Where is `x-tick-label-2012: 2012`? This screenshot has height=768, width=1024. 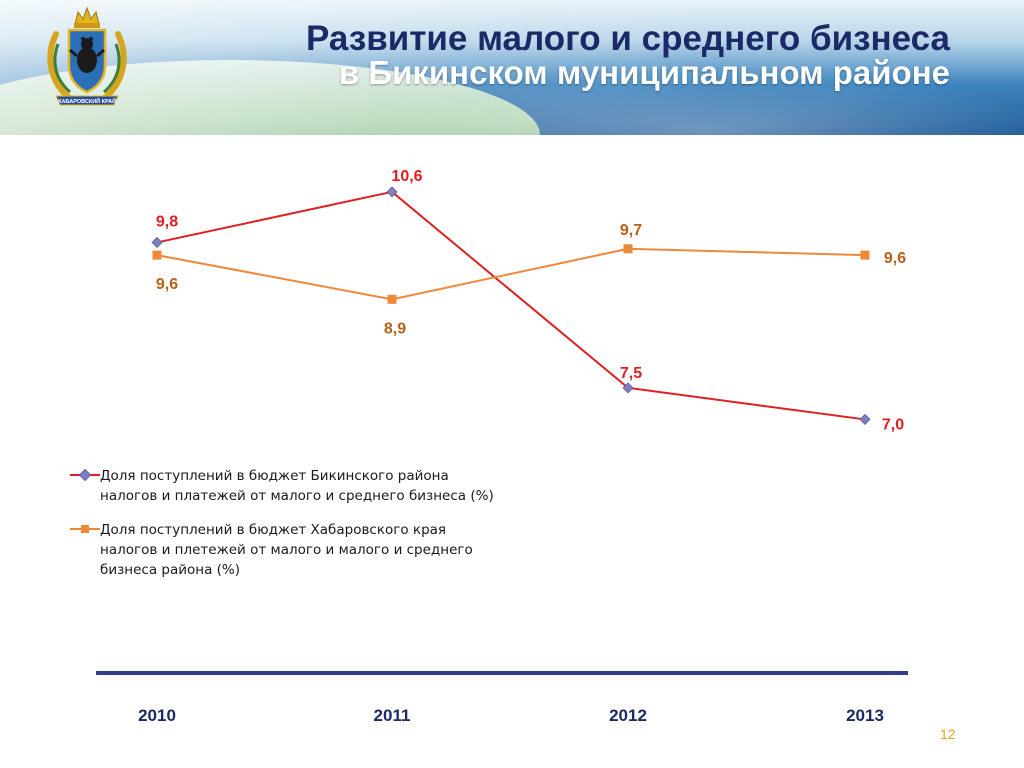 x-tick-label-2012: 2012 is located at coordinates (628, 715).